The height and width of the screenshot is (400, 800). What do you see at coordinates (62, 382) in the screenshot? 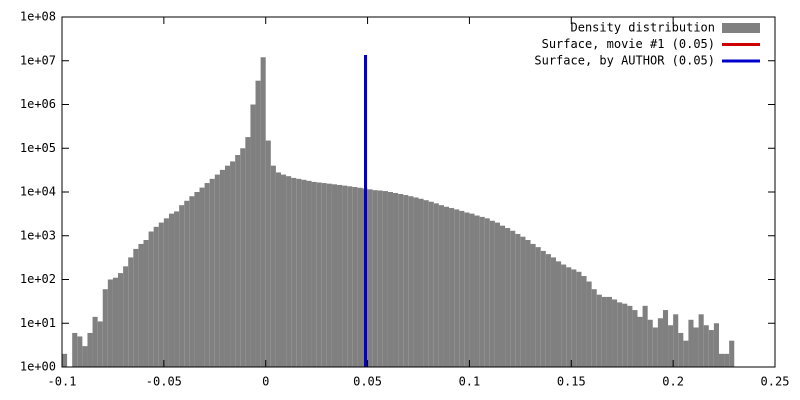
I see `x-tick-label: -0.1` at bounding box center [62, 382].